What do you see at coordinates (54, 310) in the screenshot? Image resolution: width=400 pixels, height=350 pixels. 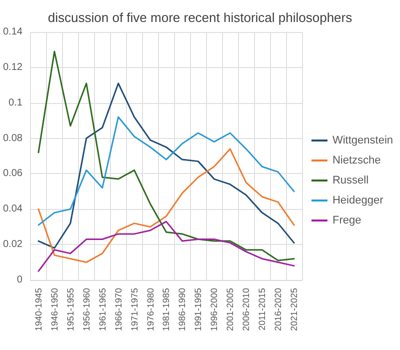 I see `x-tick-label: 1946-1950` at bounding box center [54, 310].